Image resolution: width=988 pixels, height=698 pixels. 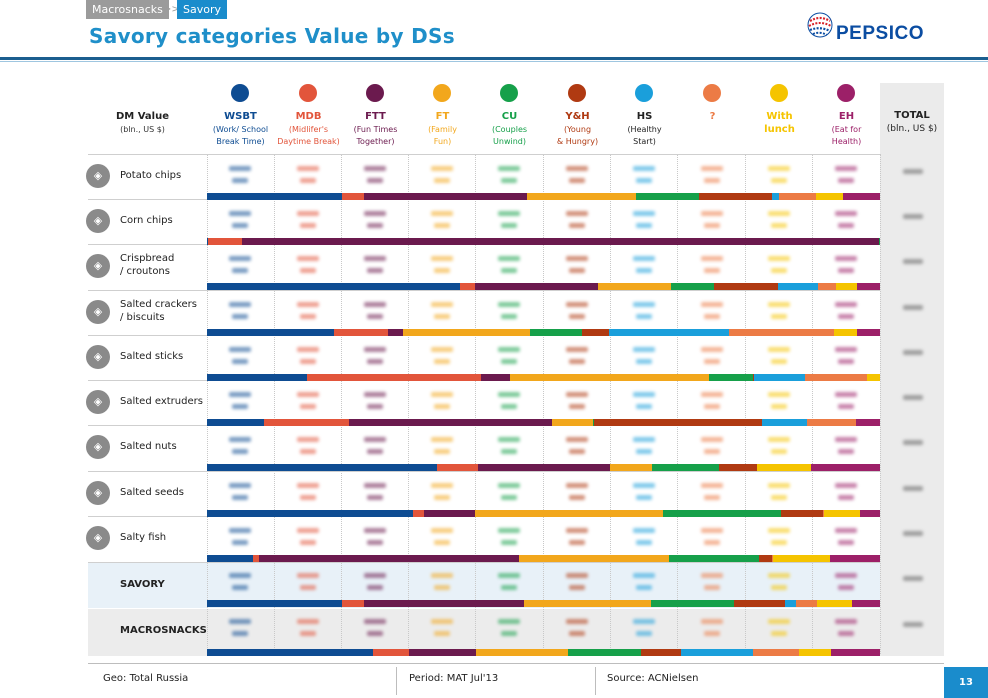 I want to click on savory-row-value, so click(x=308, y=575).